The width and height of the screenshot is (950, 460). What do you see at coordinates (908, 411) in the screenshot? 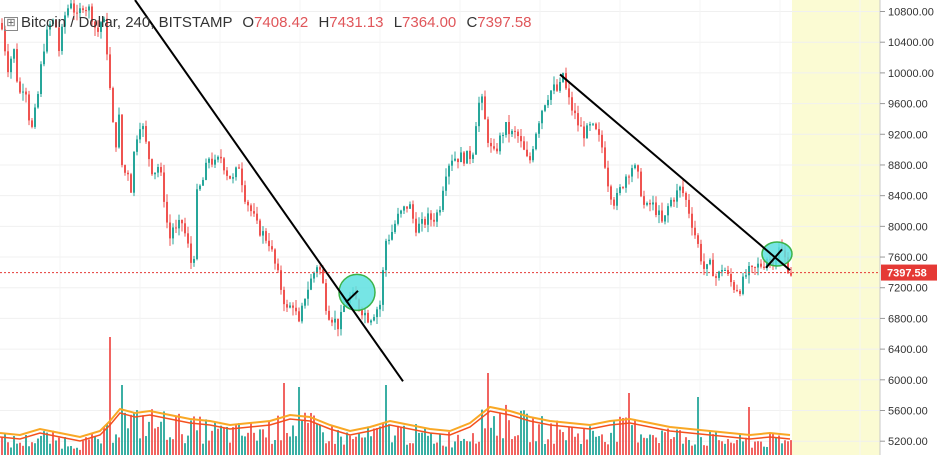
I see `price-tick-label: 5600.00` at bounding box center [908, 411].